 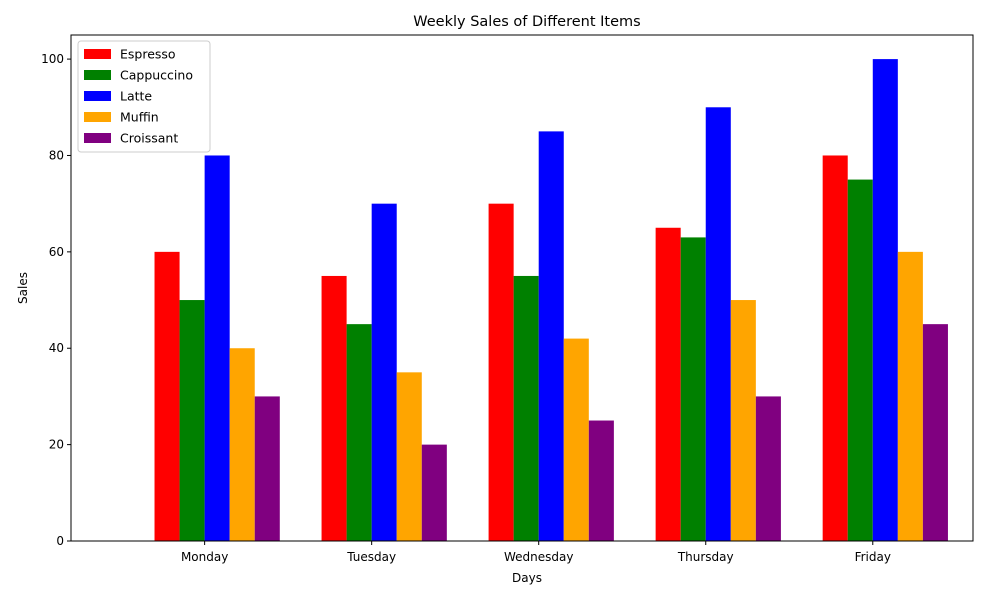 I want to click on chart-title: Weekly Sales of Different Items, so click(x=526, y=22).